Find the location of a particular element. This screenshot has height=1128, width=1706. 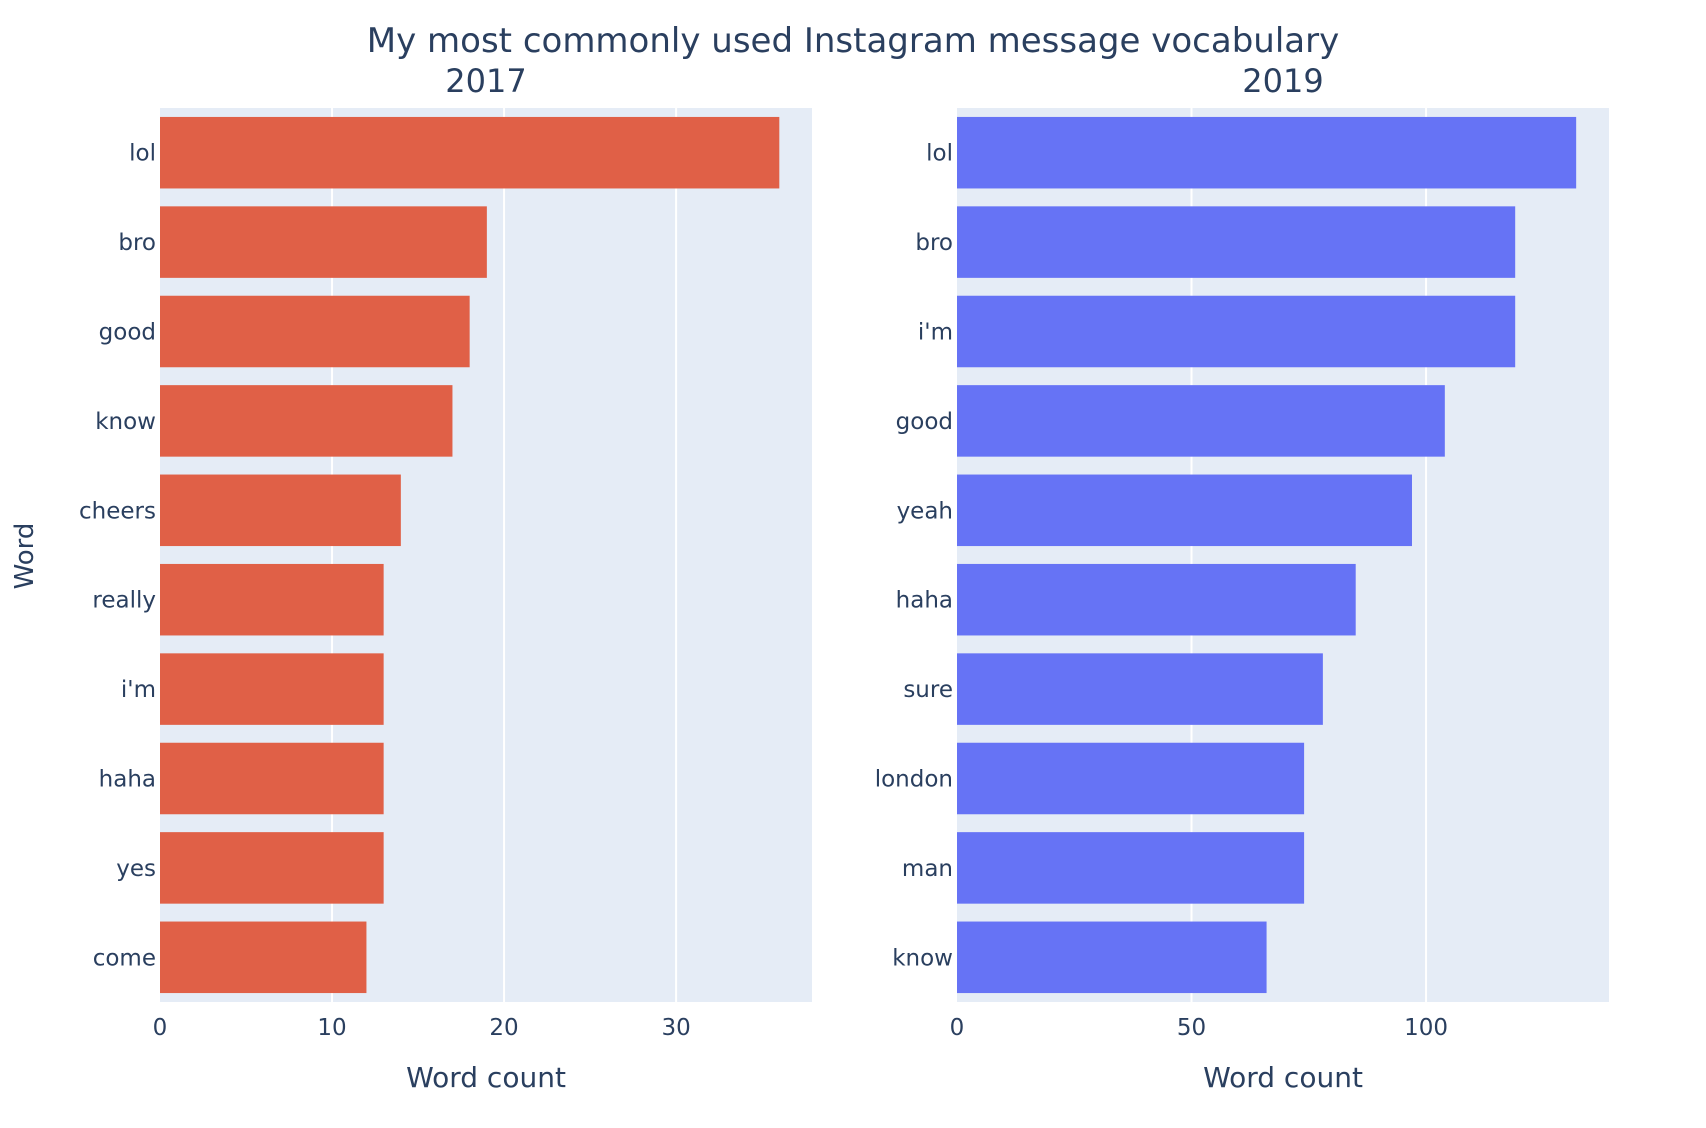

bar-man is located at coordinates (1131, 868).